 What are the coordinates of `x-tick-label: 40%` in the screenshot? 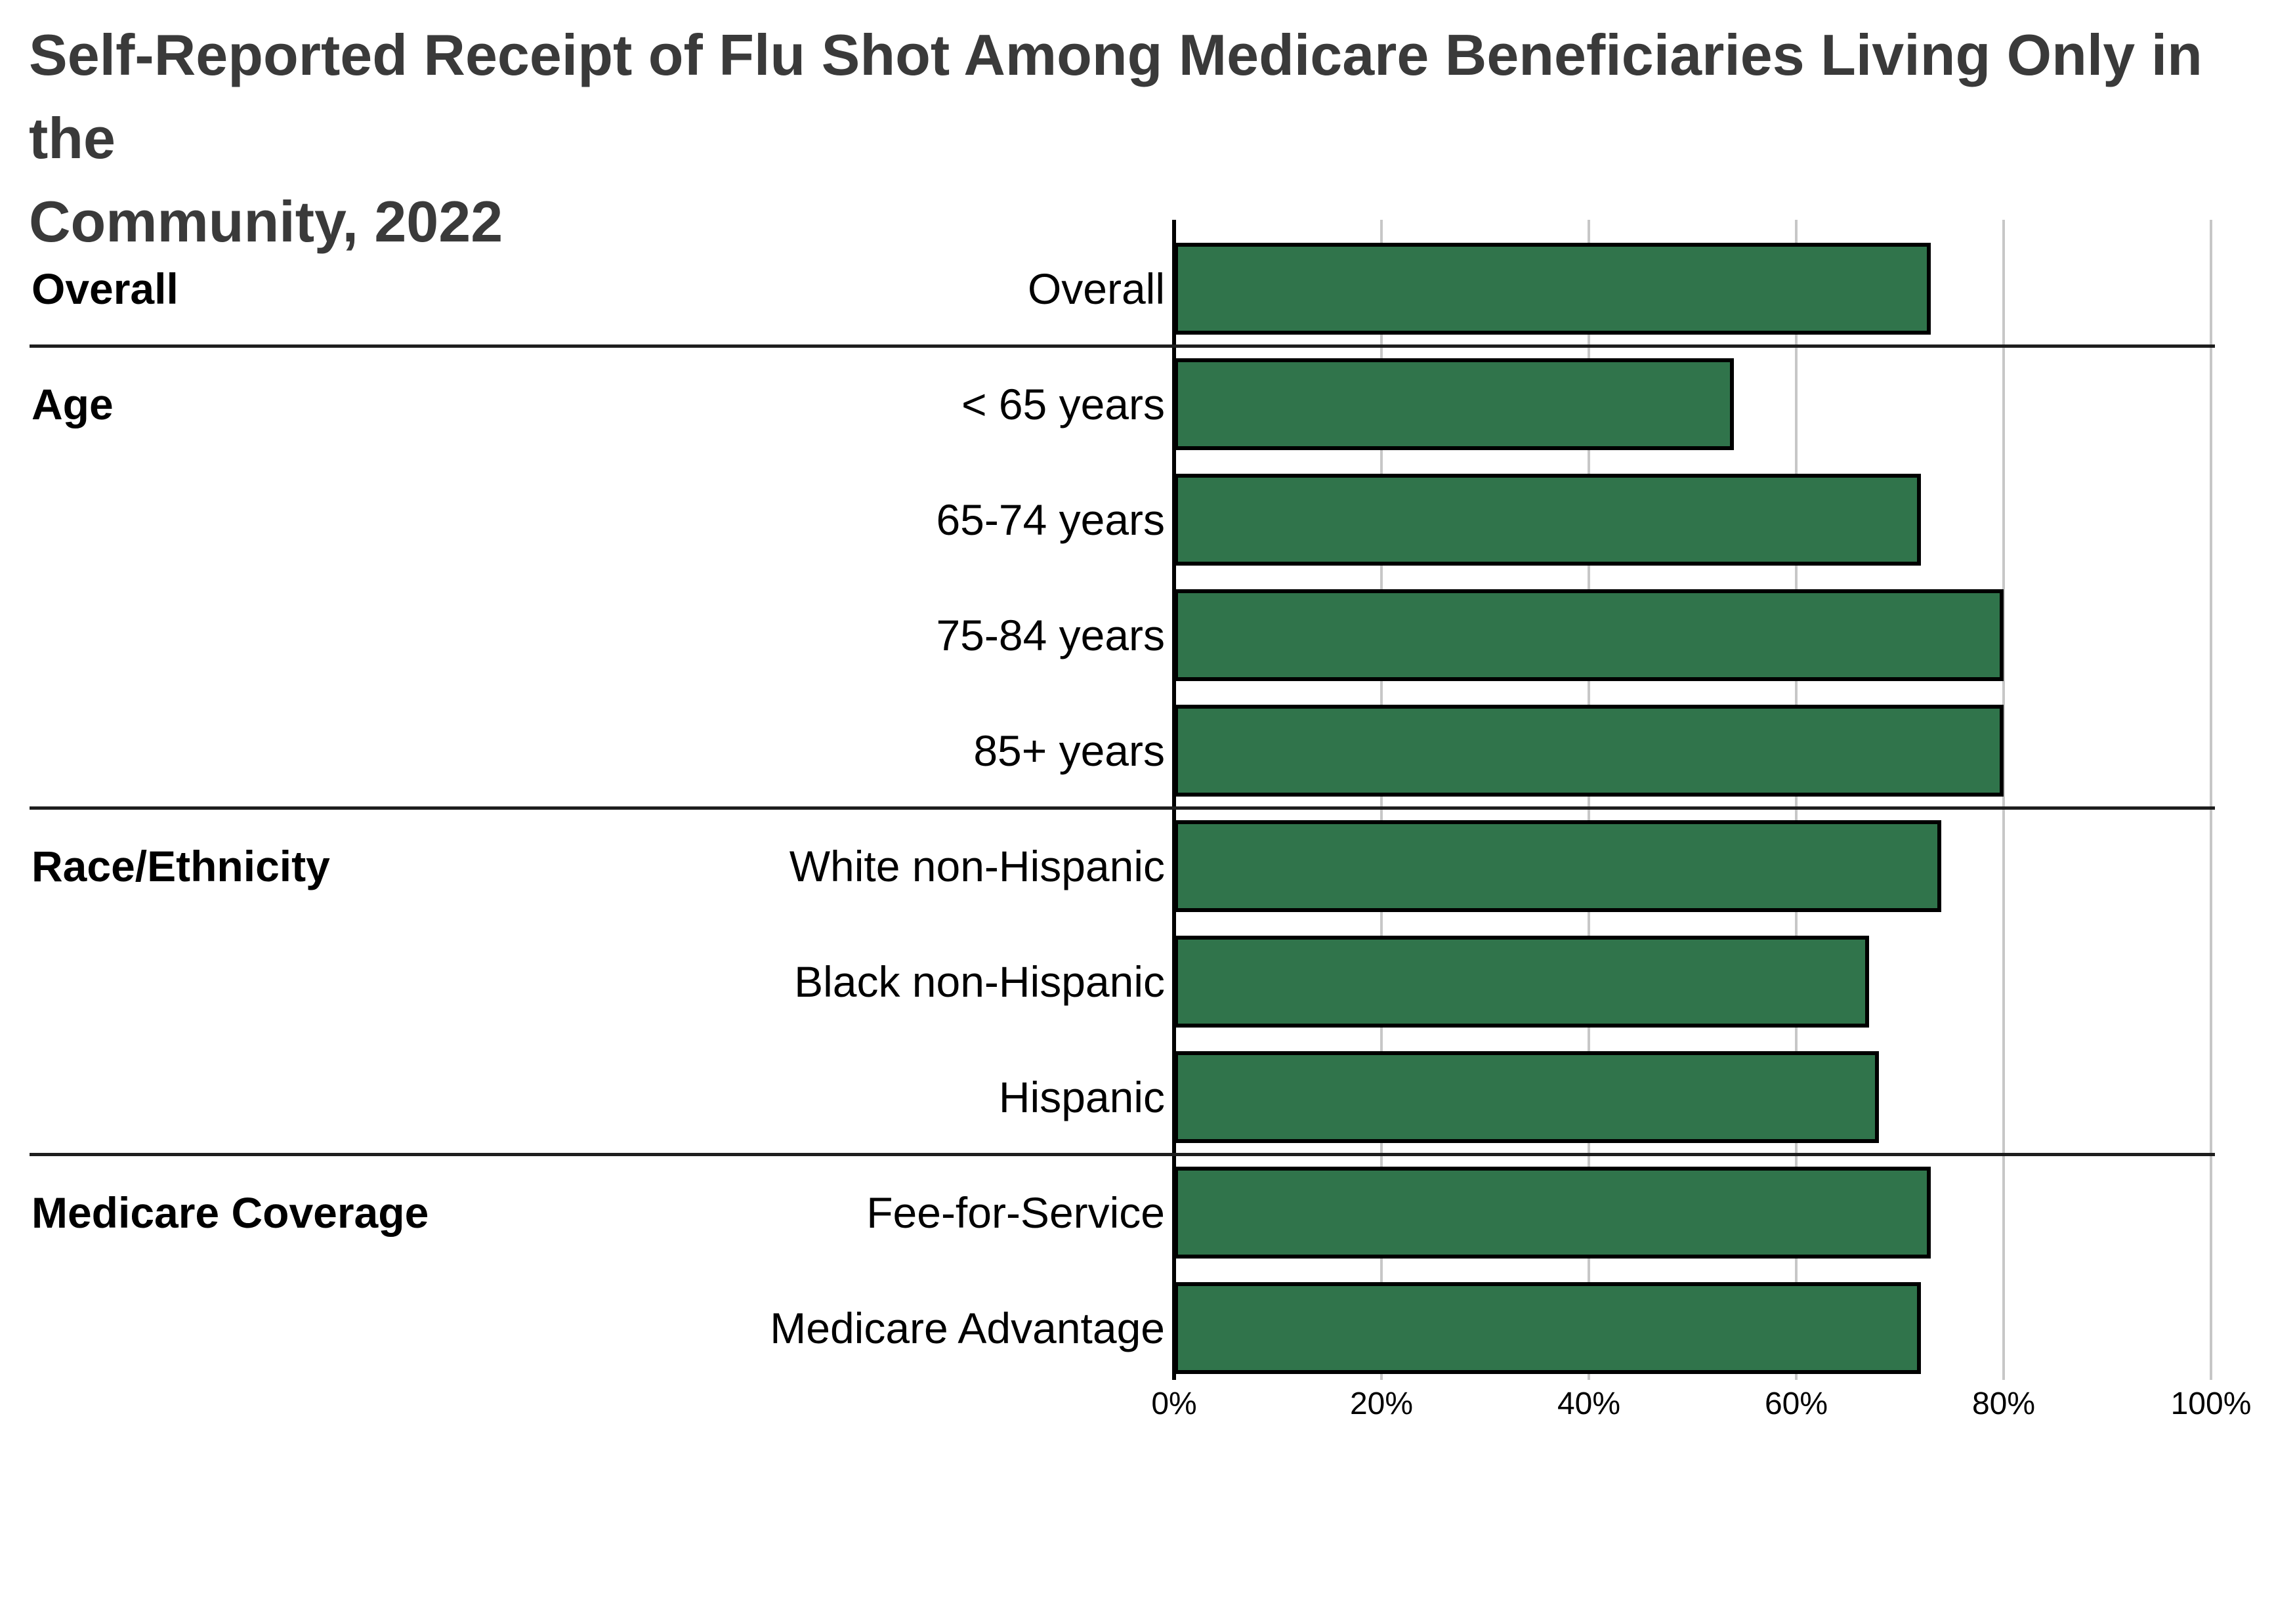 It's located at (1589, 1403).